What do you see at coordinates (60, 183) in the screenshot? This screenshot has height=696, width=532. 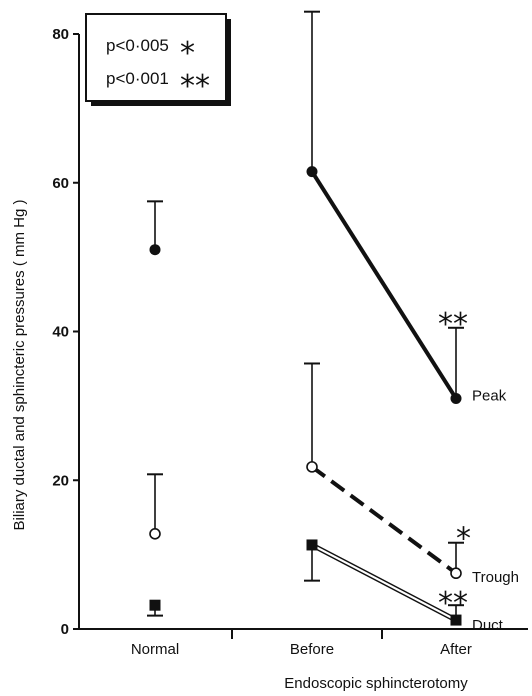 I see `y-tick-label: 60` at bounding box center [60, 183].